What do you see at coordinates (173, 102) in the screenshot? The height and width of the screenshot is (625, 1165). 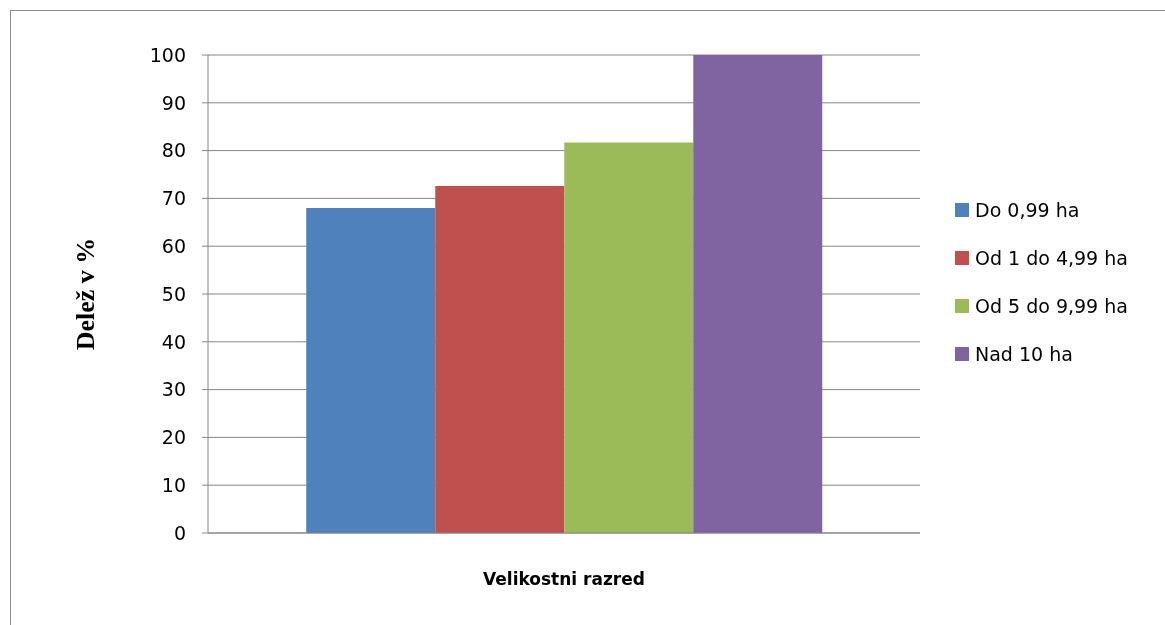 I see `y-tick-label: 90` at bounding box center [173, 102].